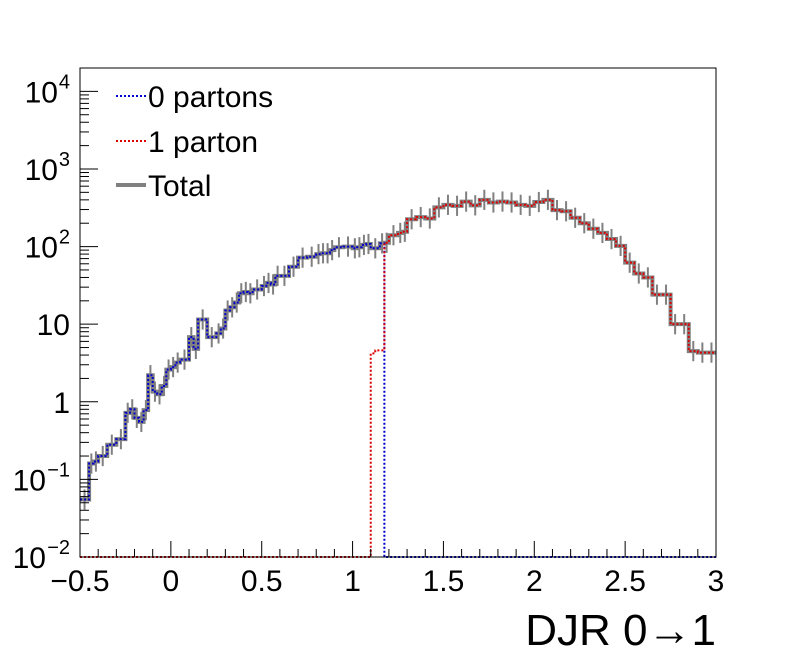  What do you see at coordinates (444, 581) in the screenshot?
I see `x-tick-label: 1.5` at bounding box center [444, 581].